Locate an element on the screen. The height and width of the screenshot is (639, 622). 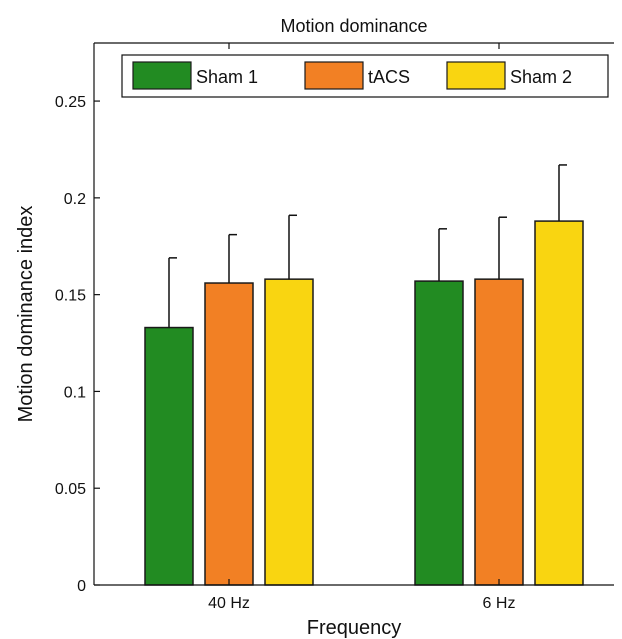
y-tick-label: 0.15 is located at coordinates (70, 296).